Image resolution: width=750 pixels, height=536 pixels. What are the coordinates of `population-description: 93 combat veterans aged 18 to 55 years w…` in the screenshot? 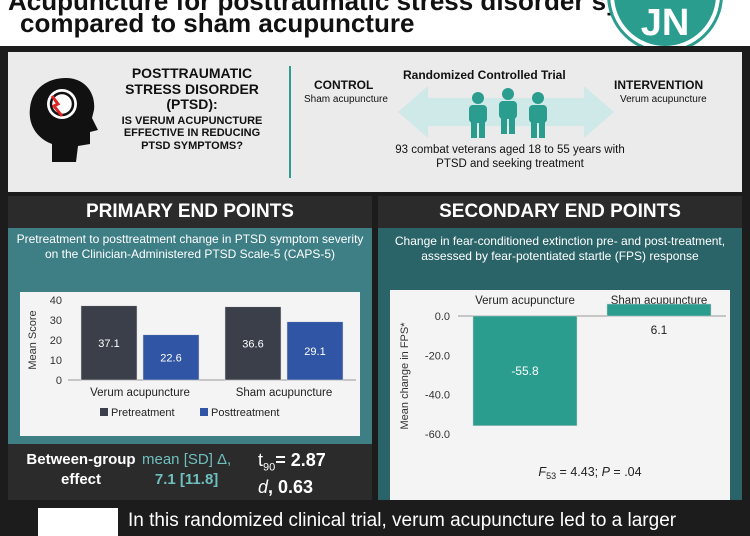 It's located at (510, 157).